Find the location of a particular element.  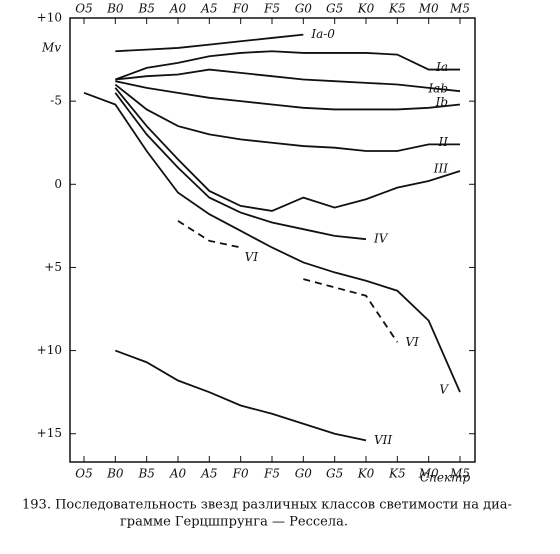

series-label: Ia is located at coordinates (441, 67).